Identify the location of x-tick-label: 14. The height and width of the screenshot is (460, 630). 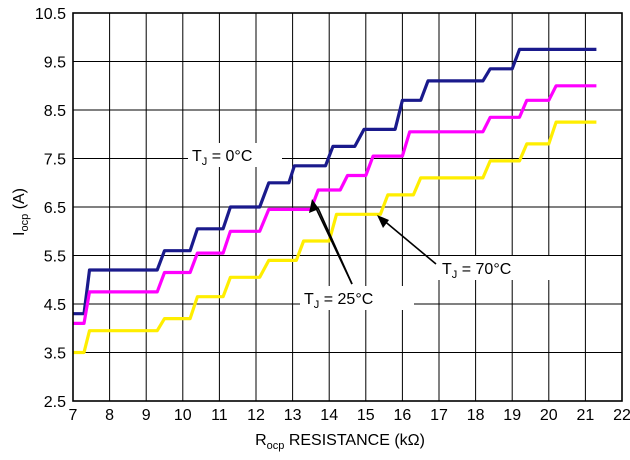
(329, 415).